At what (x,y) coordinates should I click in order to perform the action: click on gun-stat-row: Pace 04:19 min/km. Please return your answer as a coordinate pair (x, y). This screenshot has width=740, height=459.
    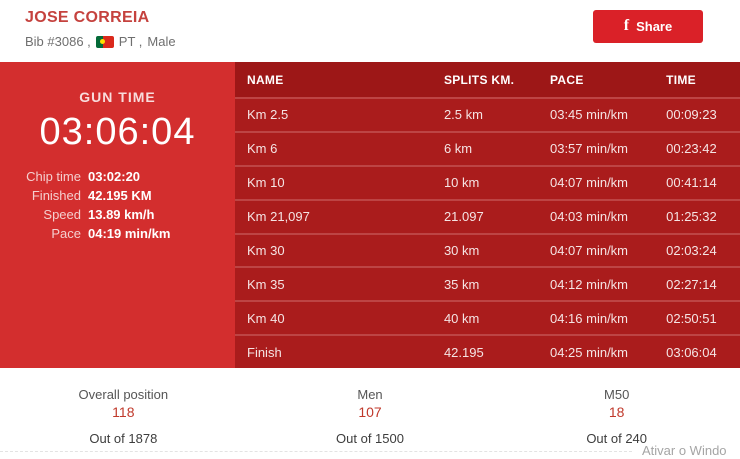
    Looking at the image, I should click on (117, 233).